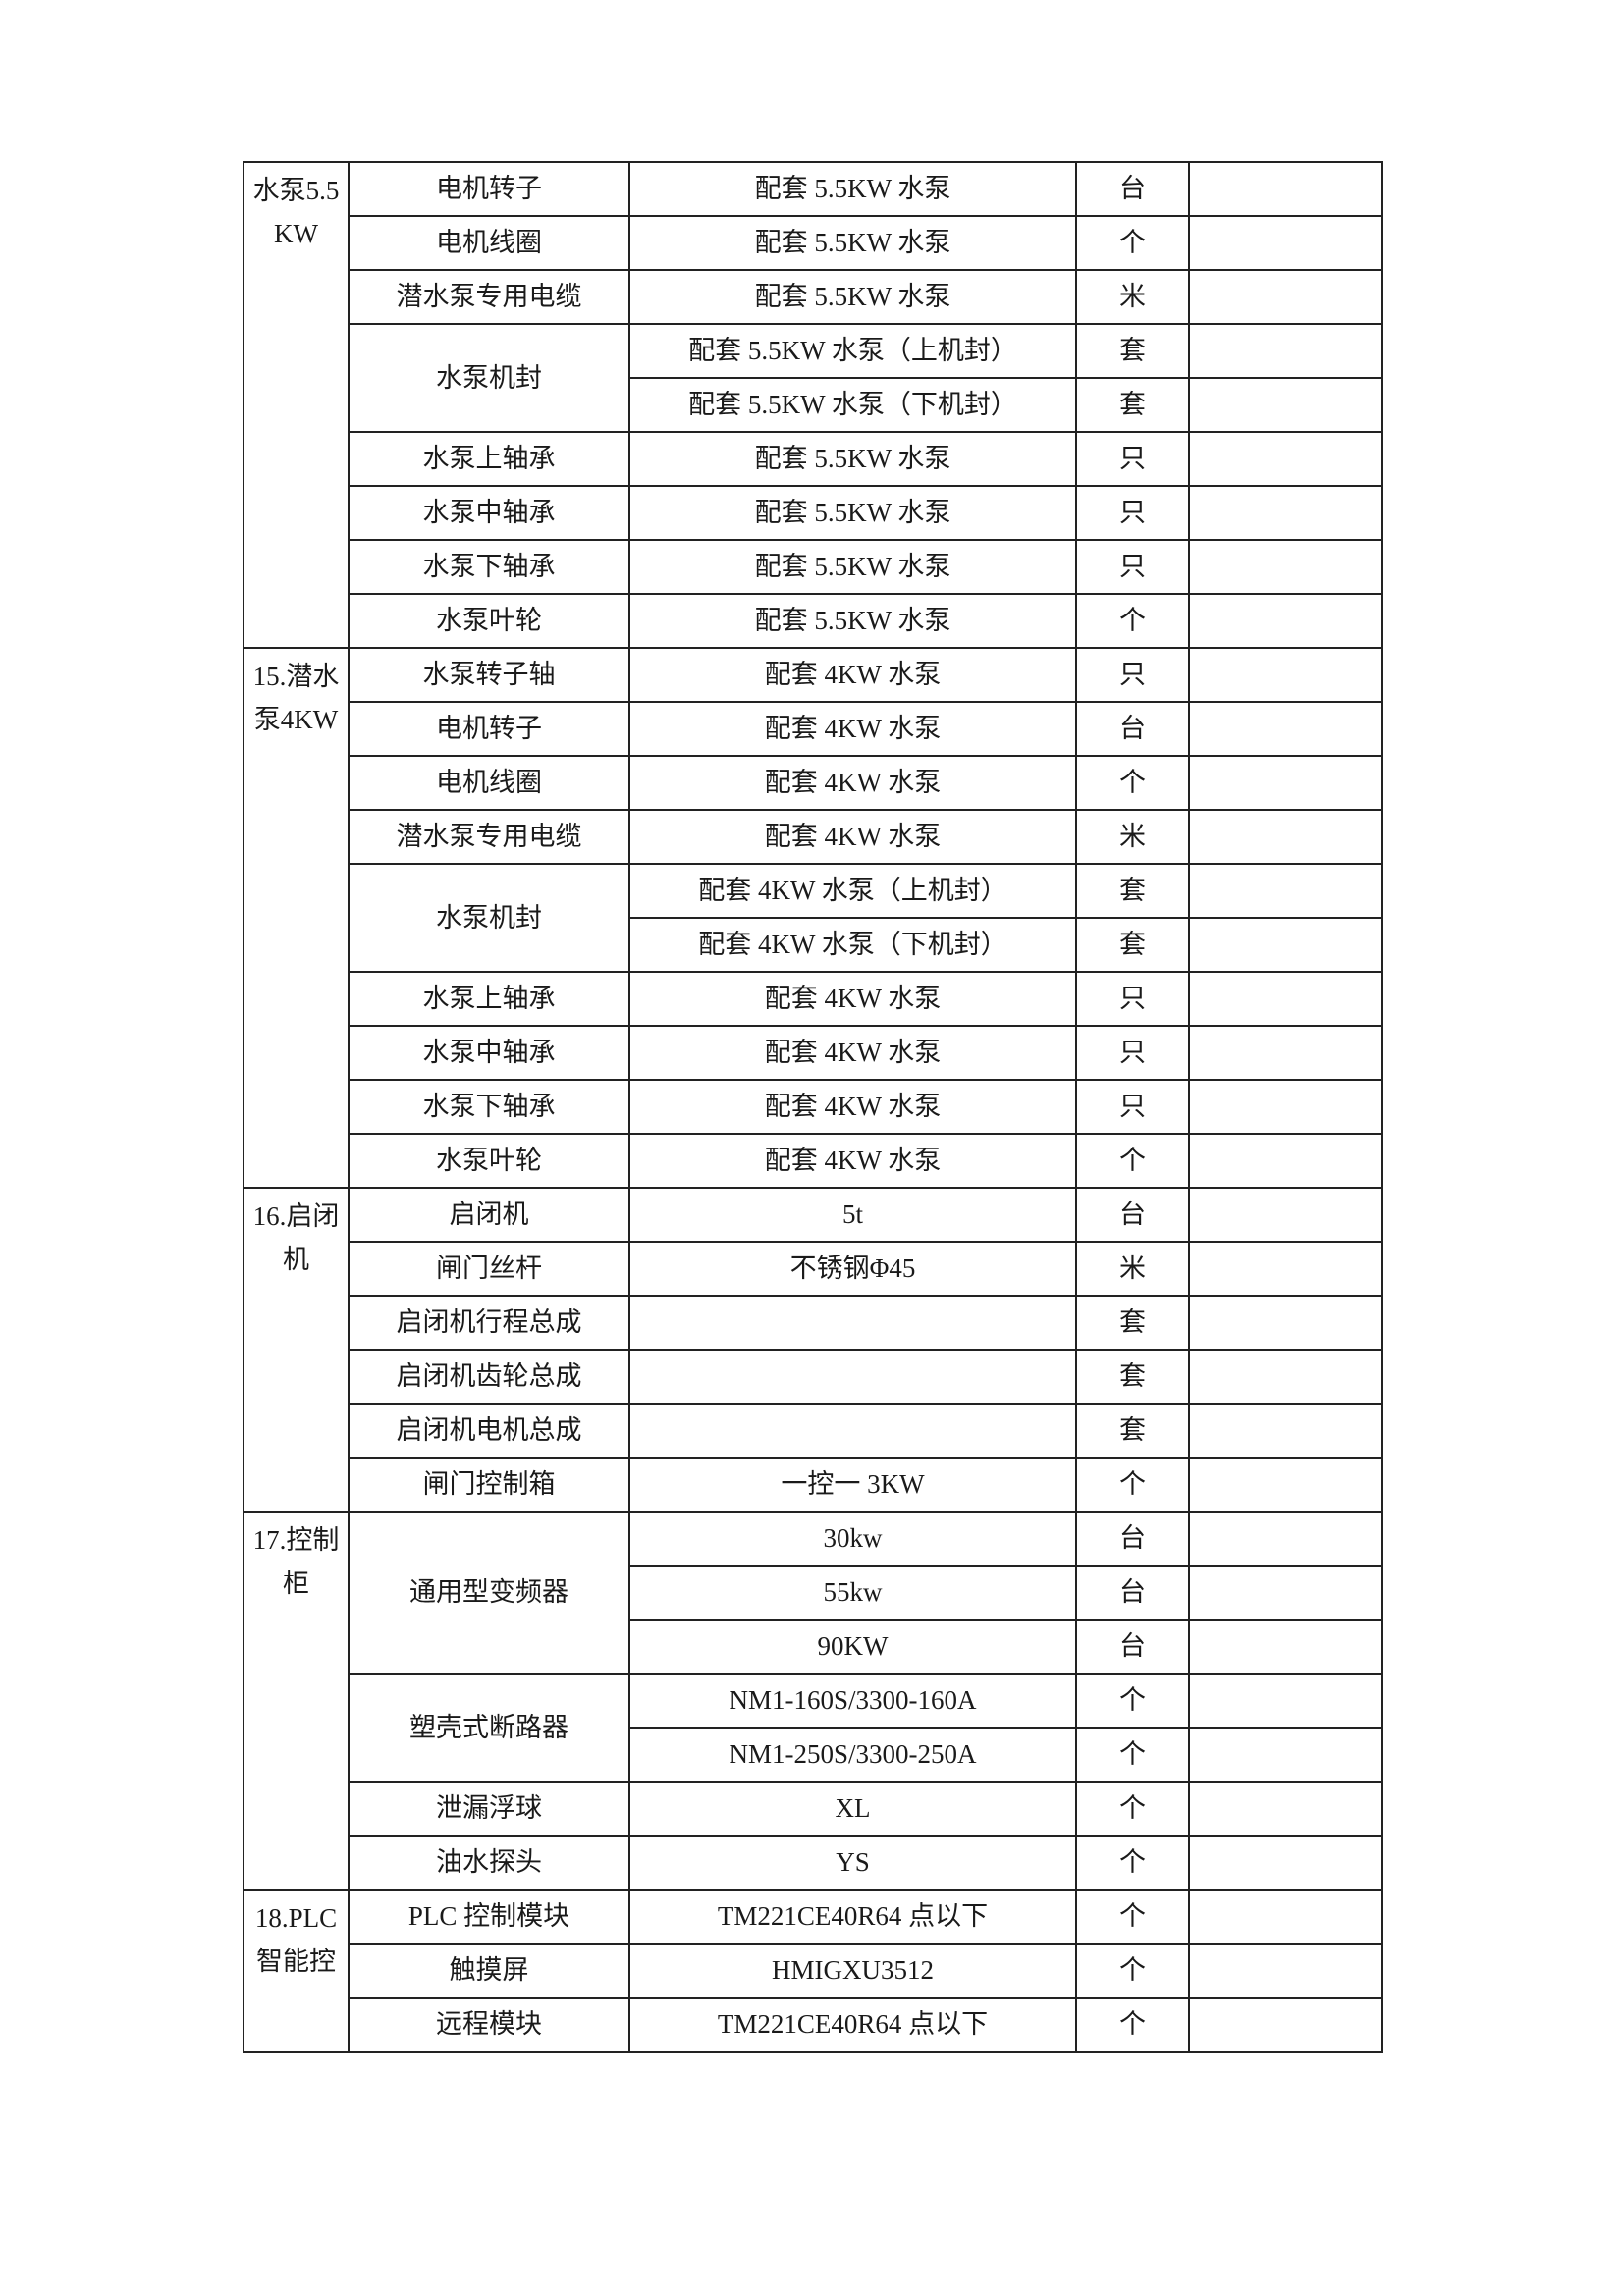 The height and width of the screenshot is (2296, 1624). I want to click on table-row: 泄漏浮球 XL 个, so click(813, 1809).